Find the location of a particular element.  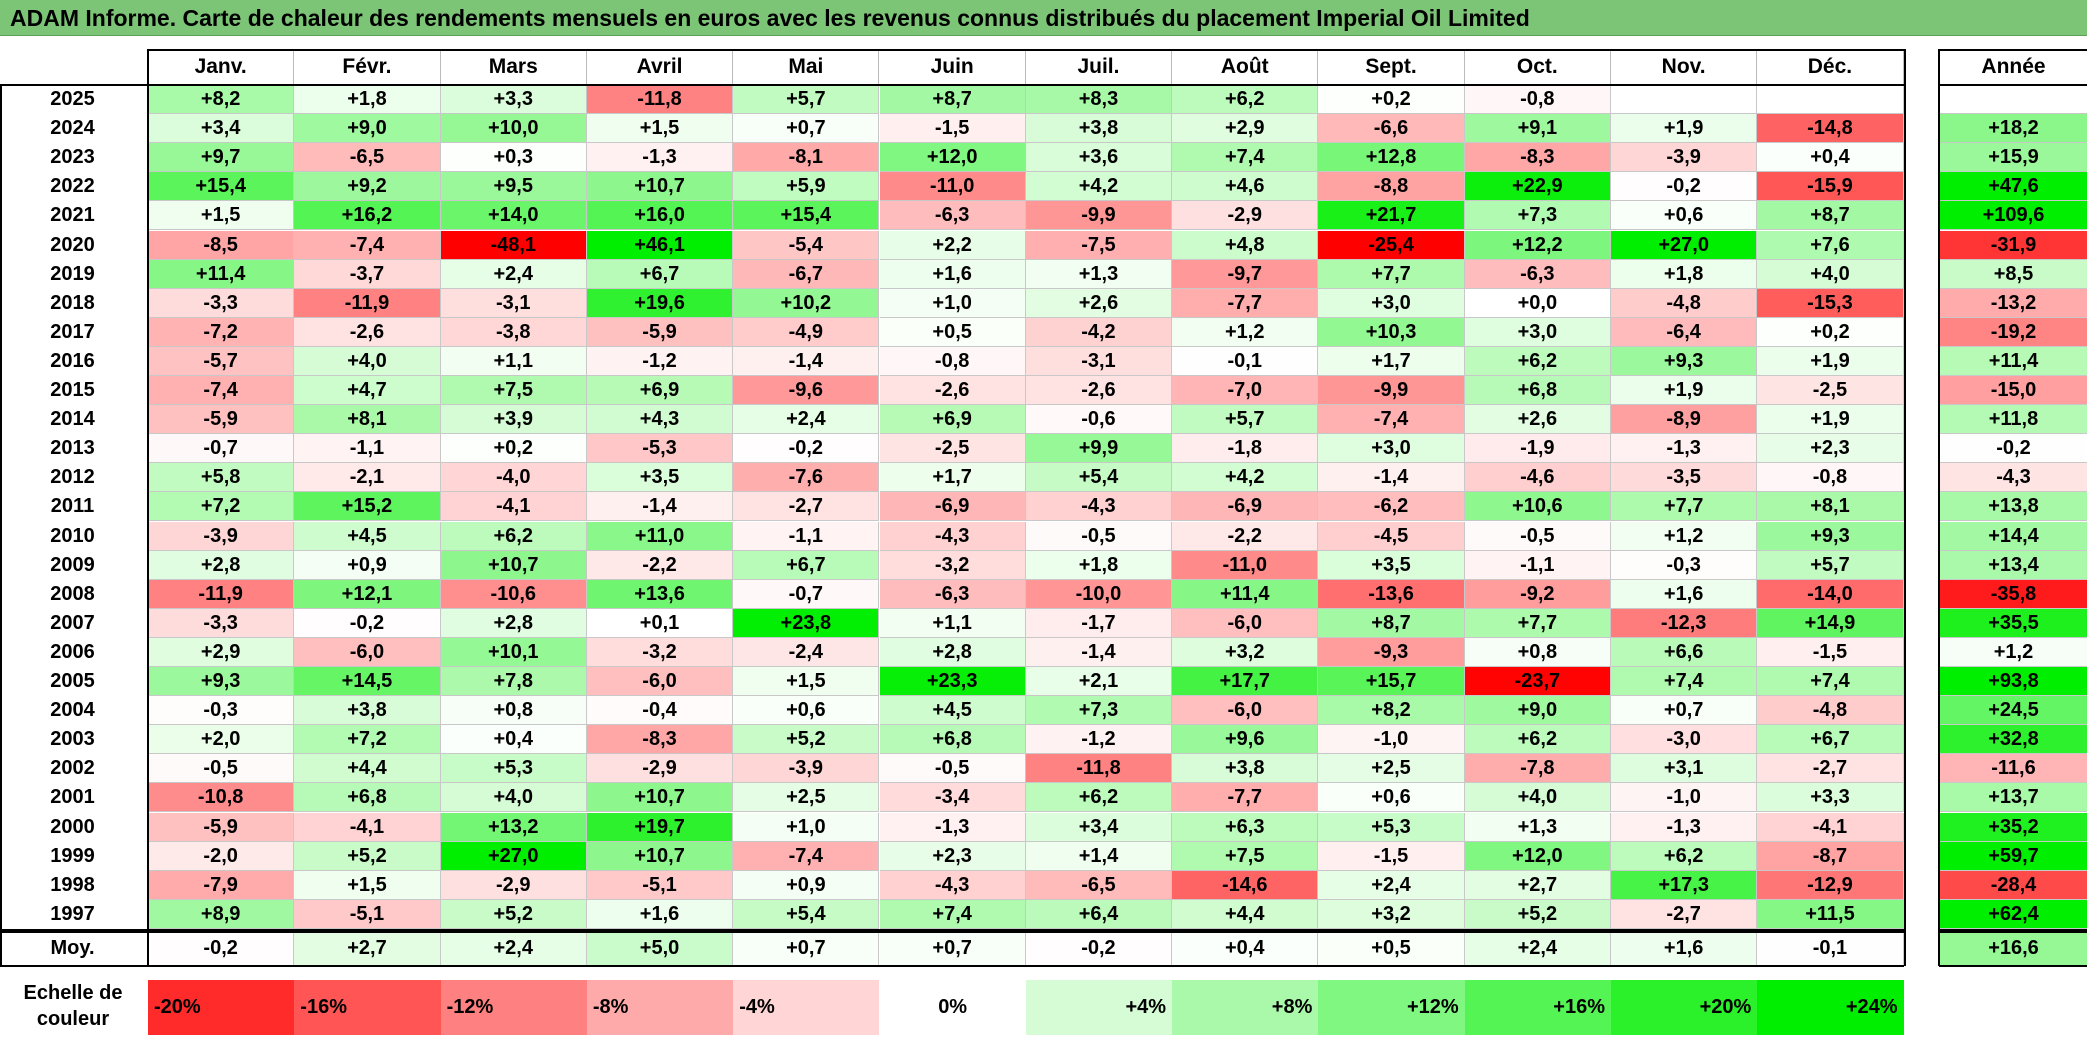

heatmap-cell: +0,4 is located at coordinates (1830, 158).